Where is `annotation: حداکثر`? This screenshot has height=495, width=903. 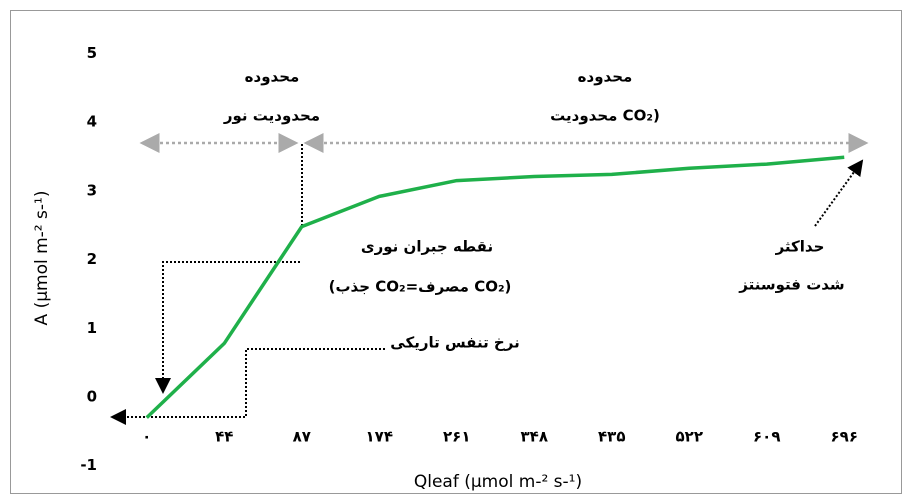
annotation: حداکثر is located at coordinates (800, 247).